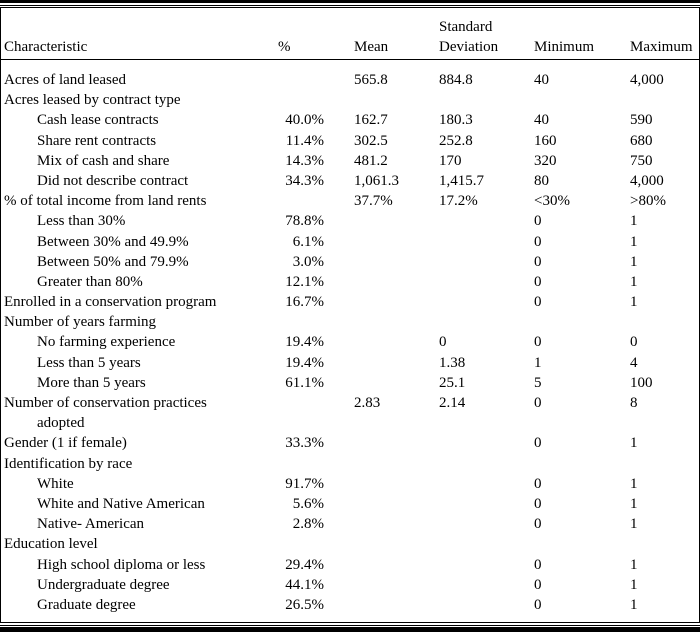  I want to click on cell-percent: 14.3%, so click(304, 160).